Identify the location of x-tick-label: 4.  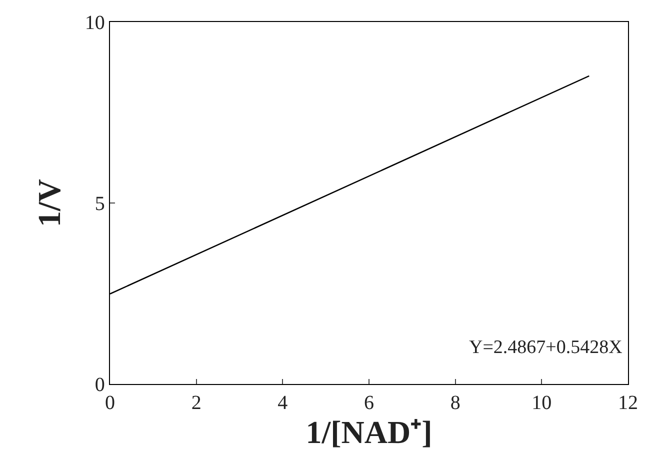
(283, 403).